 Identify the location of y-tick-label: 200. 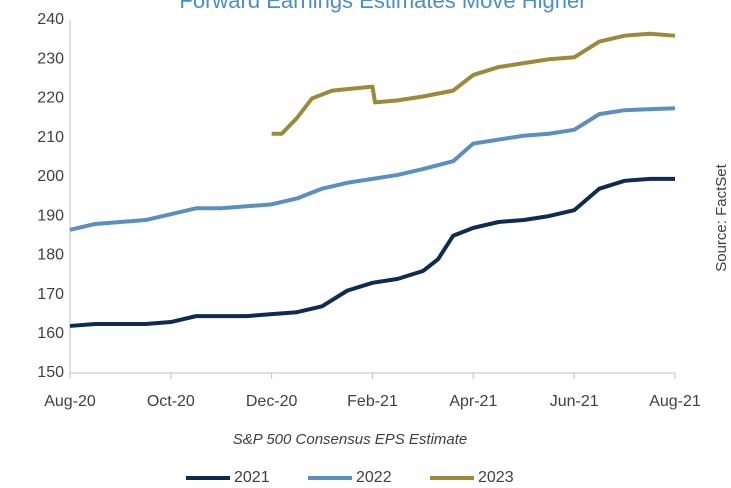
(50, 176).